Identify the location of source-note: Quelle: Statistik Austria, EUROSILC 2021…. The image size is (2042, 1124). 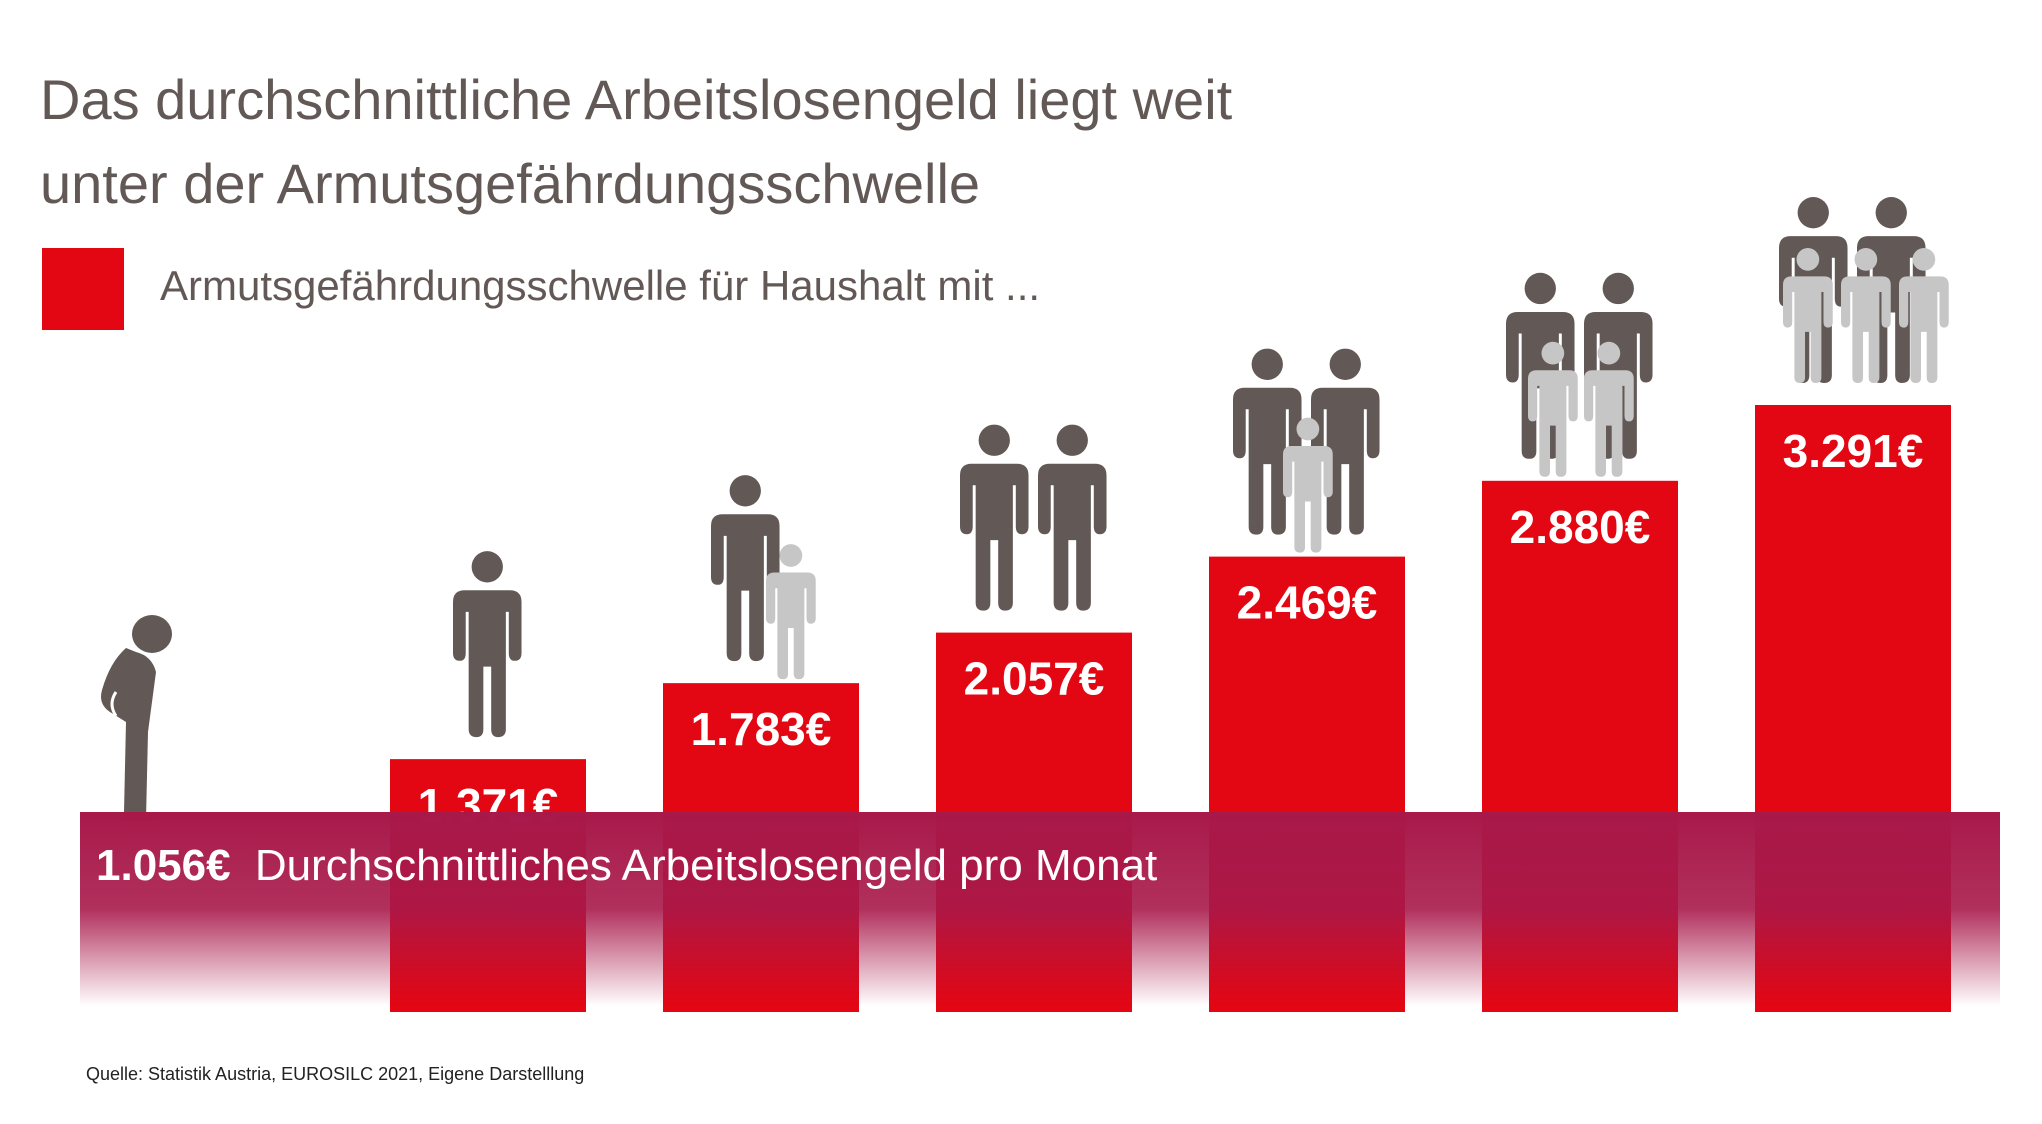
(335, 1074).